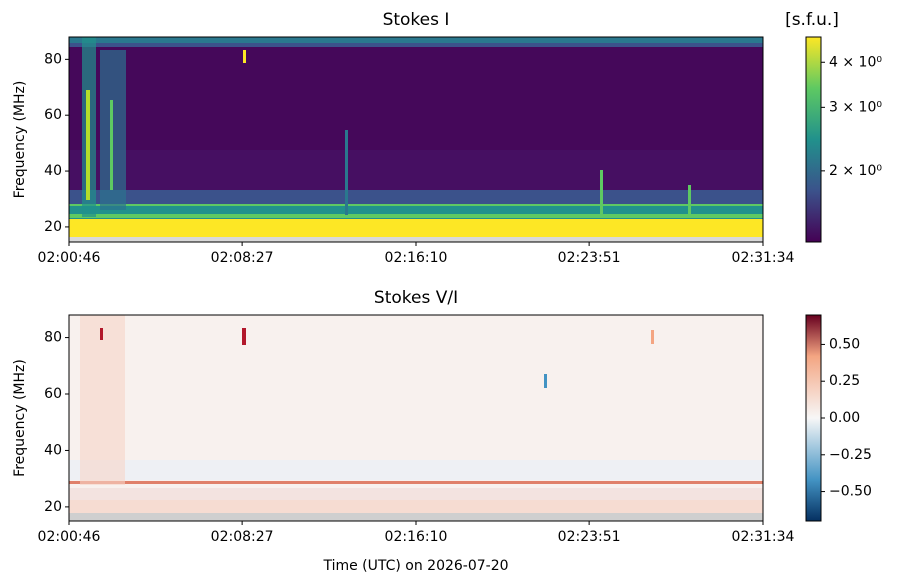  Describe the element at coordinates (844, 344) in the screenshot. I see `colorbar-tick-label: 0.50` at that location.